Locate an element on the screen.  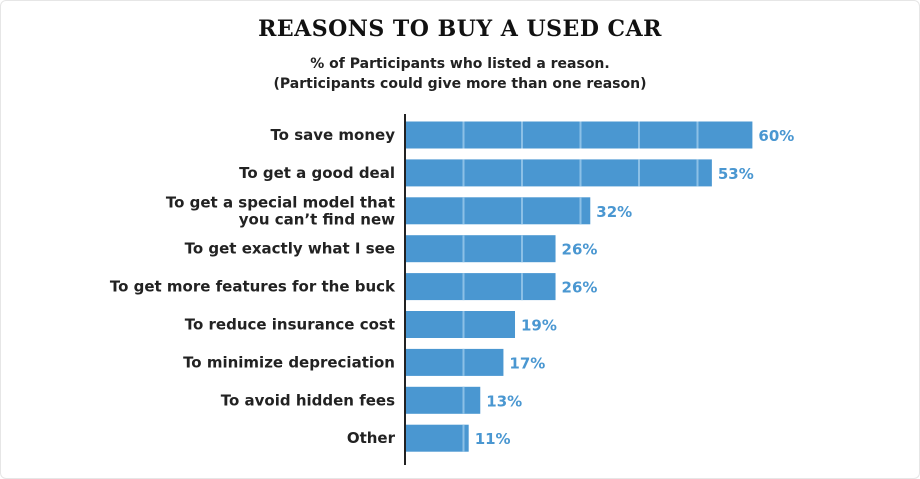
bar-group: 17% To minimize depreciation is located at coordinates (364, 362).